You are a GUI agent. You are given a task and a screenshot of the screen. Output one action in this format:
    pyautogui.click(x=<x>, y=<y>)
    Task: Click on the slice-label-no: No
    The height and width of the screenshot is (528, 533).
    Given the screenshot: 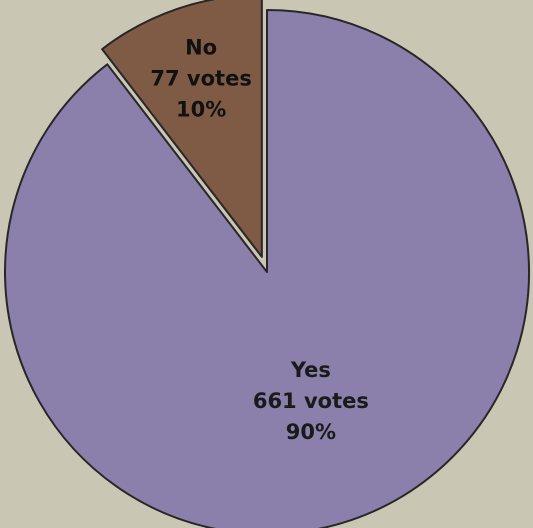 What is the action you would take?
    pyautogui.click(x=201, y=47)
    